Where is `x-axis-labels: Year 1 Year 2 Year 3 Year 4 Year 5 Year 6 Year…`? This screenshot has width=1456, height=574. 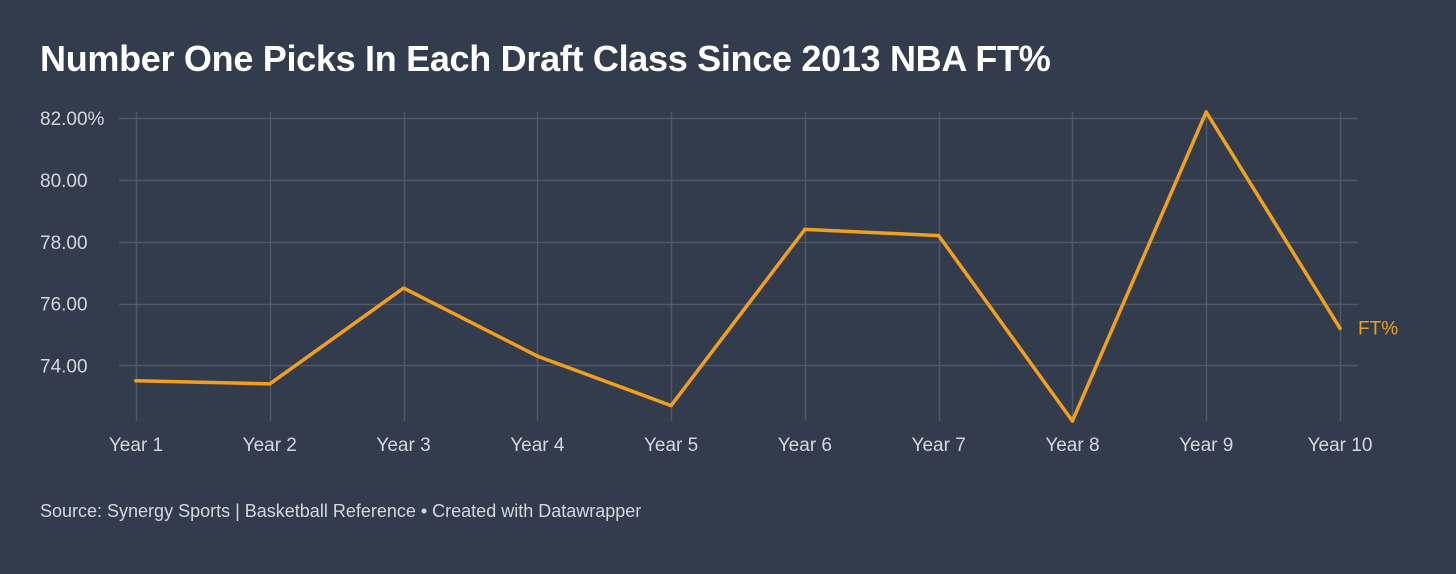
x-axis-labels: Year 1 Year 2 Year 3 Year 4 Year 5 Year 6 Year… is located at coordinates (741, 445).